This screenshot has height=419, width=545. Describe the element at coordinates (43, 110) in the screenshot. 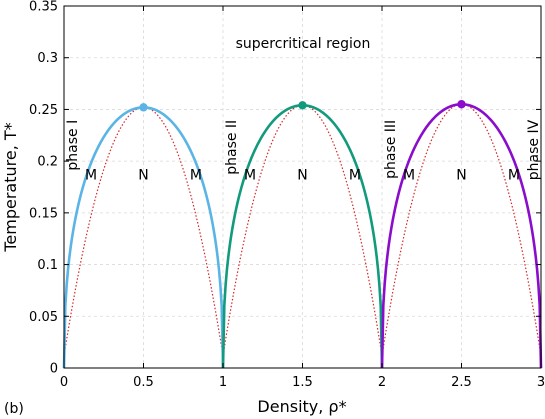

I see `y-tick-label: 0.25` at that location.